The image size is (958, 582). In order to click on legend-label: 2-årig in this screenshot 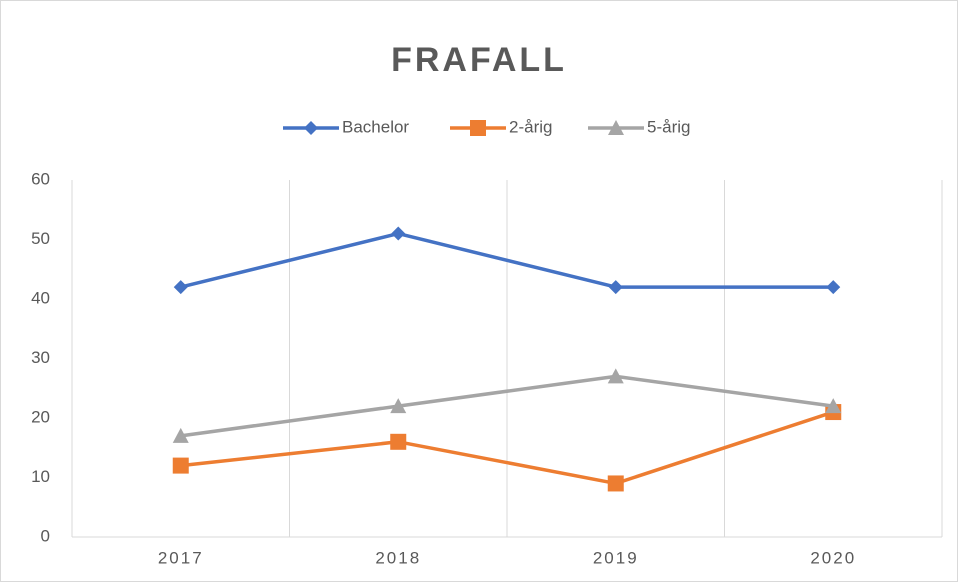, I will do `click(530, 126)`.